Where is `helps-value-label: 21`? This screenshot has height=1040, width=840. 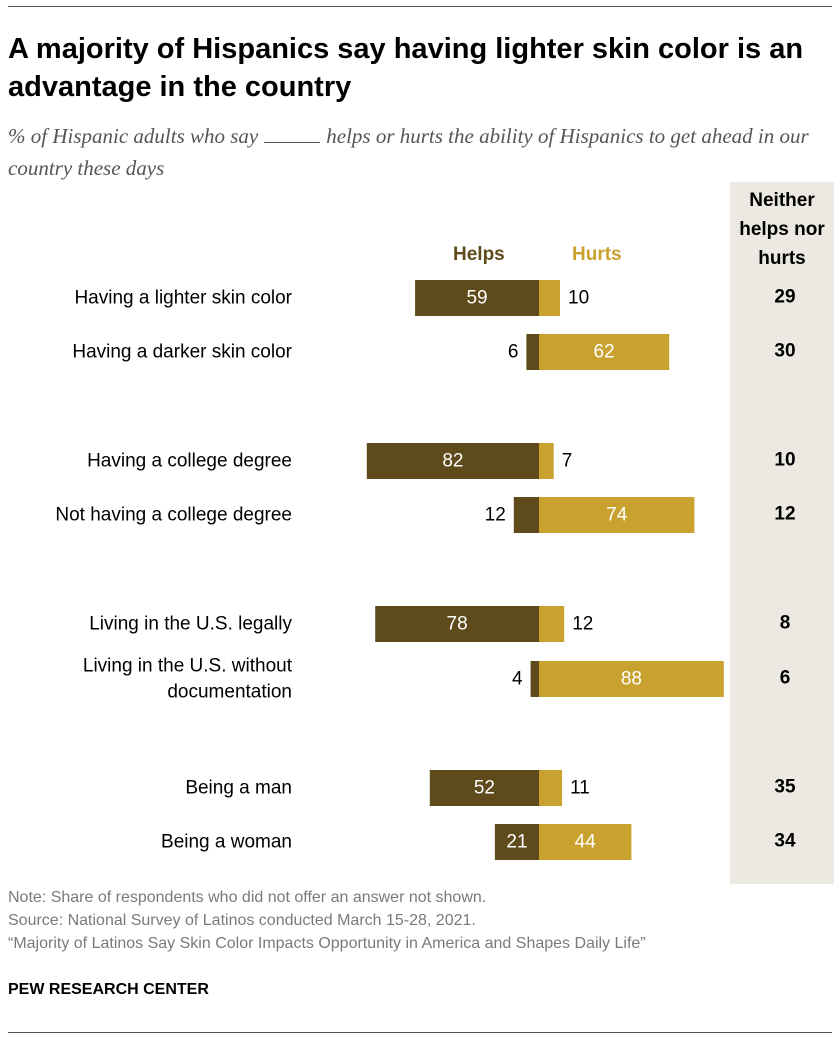 helps-value-label: 21 is located at coordinates (516, 842).